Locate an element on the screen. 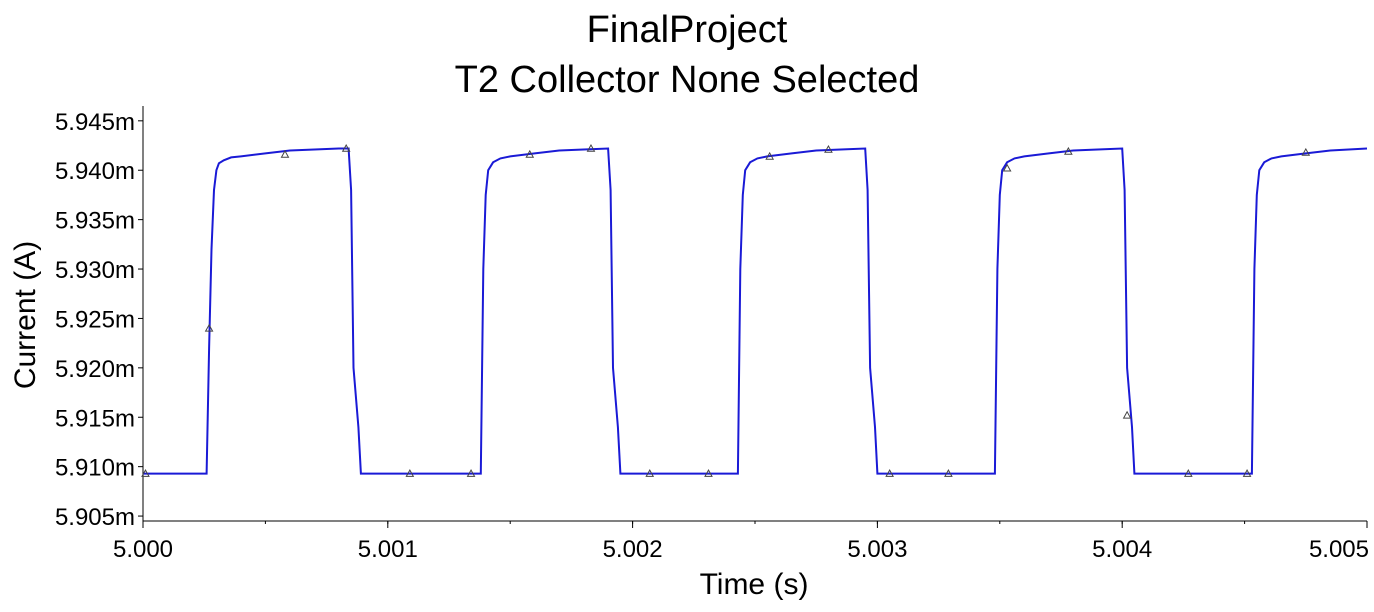  y-axis-label: Current (A) is located at coordinates (25, 315).